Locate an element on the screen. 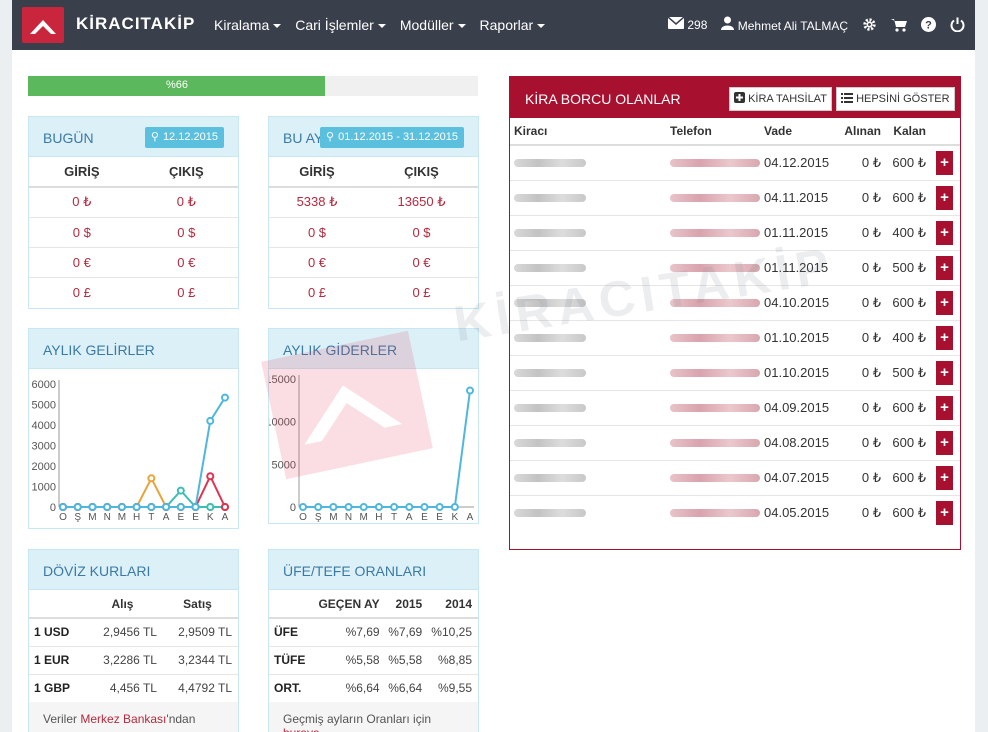 Image resolution: width=988 pixels, height=732 pixels. search-icon: ⚲ is located at coordinates (330, 137).